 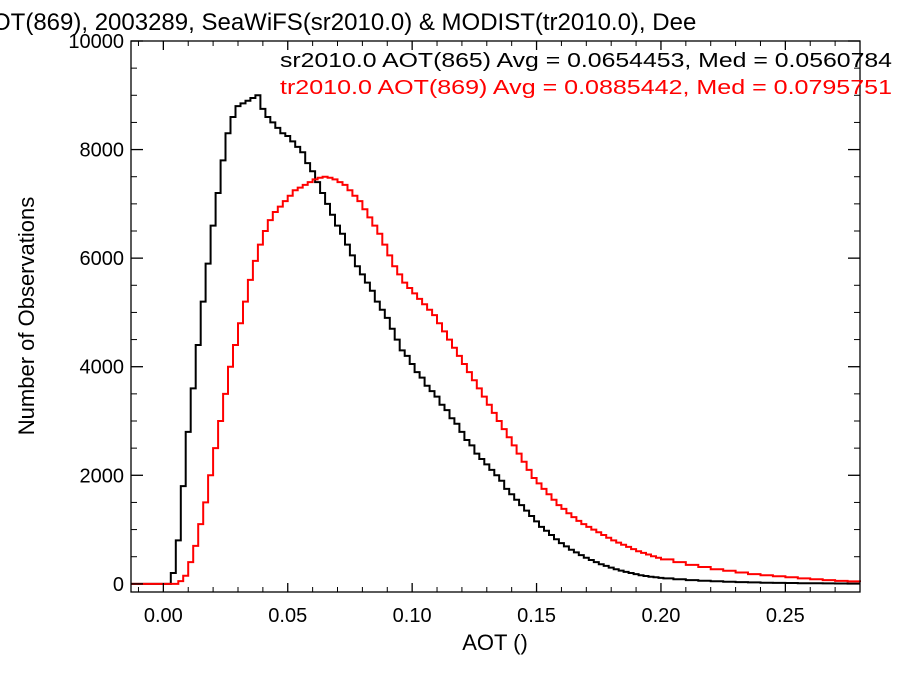 What do you see at coordinates (660, 616) in the screenshot?
I see `x-tick-label-4: 0.20` at bounding box center [660, 616].